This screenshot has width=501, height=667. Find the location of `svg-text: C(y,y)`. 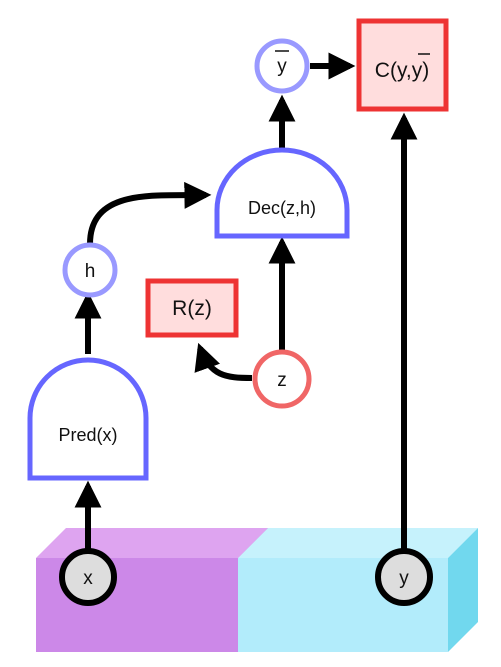

svg-text: C(y,y) is located at coordinates (402, 70).